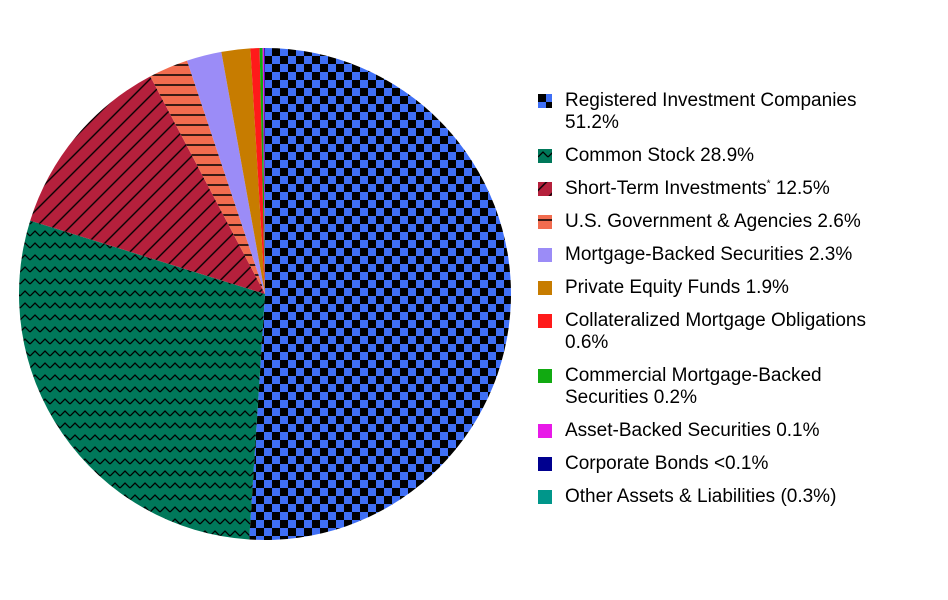 The image size is (948, 600). What do you see at coordinates (727, 155) in the screenshot?
I see `legend-value: 28.9%` at bounding box center [727, 155].